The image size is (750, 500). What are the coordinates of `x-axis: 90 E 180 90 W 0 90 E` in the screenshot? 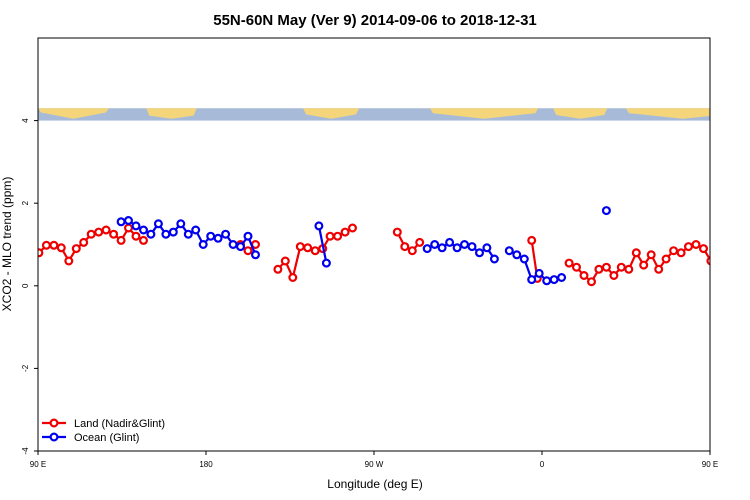 It's located at (374, 460).